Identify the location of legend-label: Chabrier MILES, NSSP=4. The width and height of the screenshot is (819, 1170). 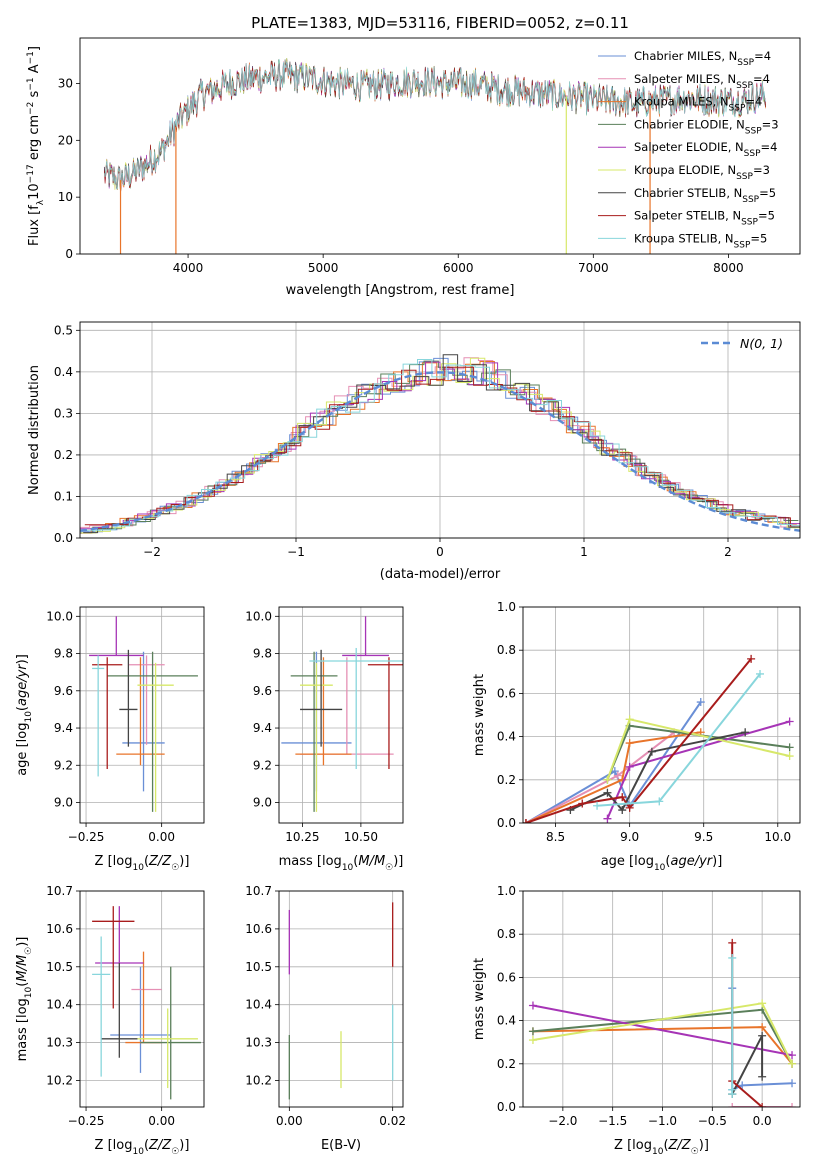
(702, 58).